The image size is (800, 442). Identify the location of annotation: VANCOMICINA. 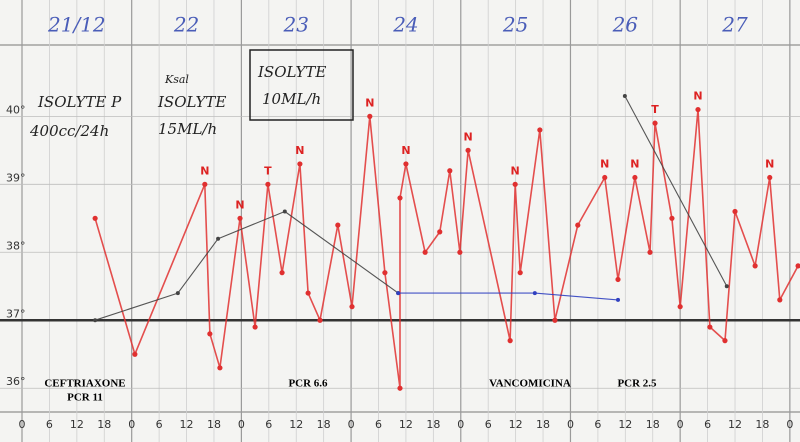
(530, 384).